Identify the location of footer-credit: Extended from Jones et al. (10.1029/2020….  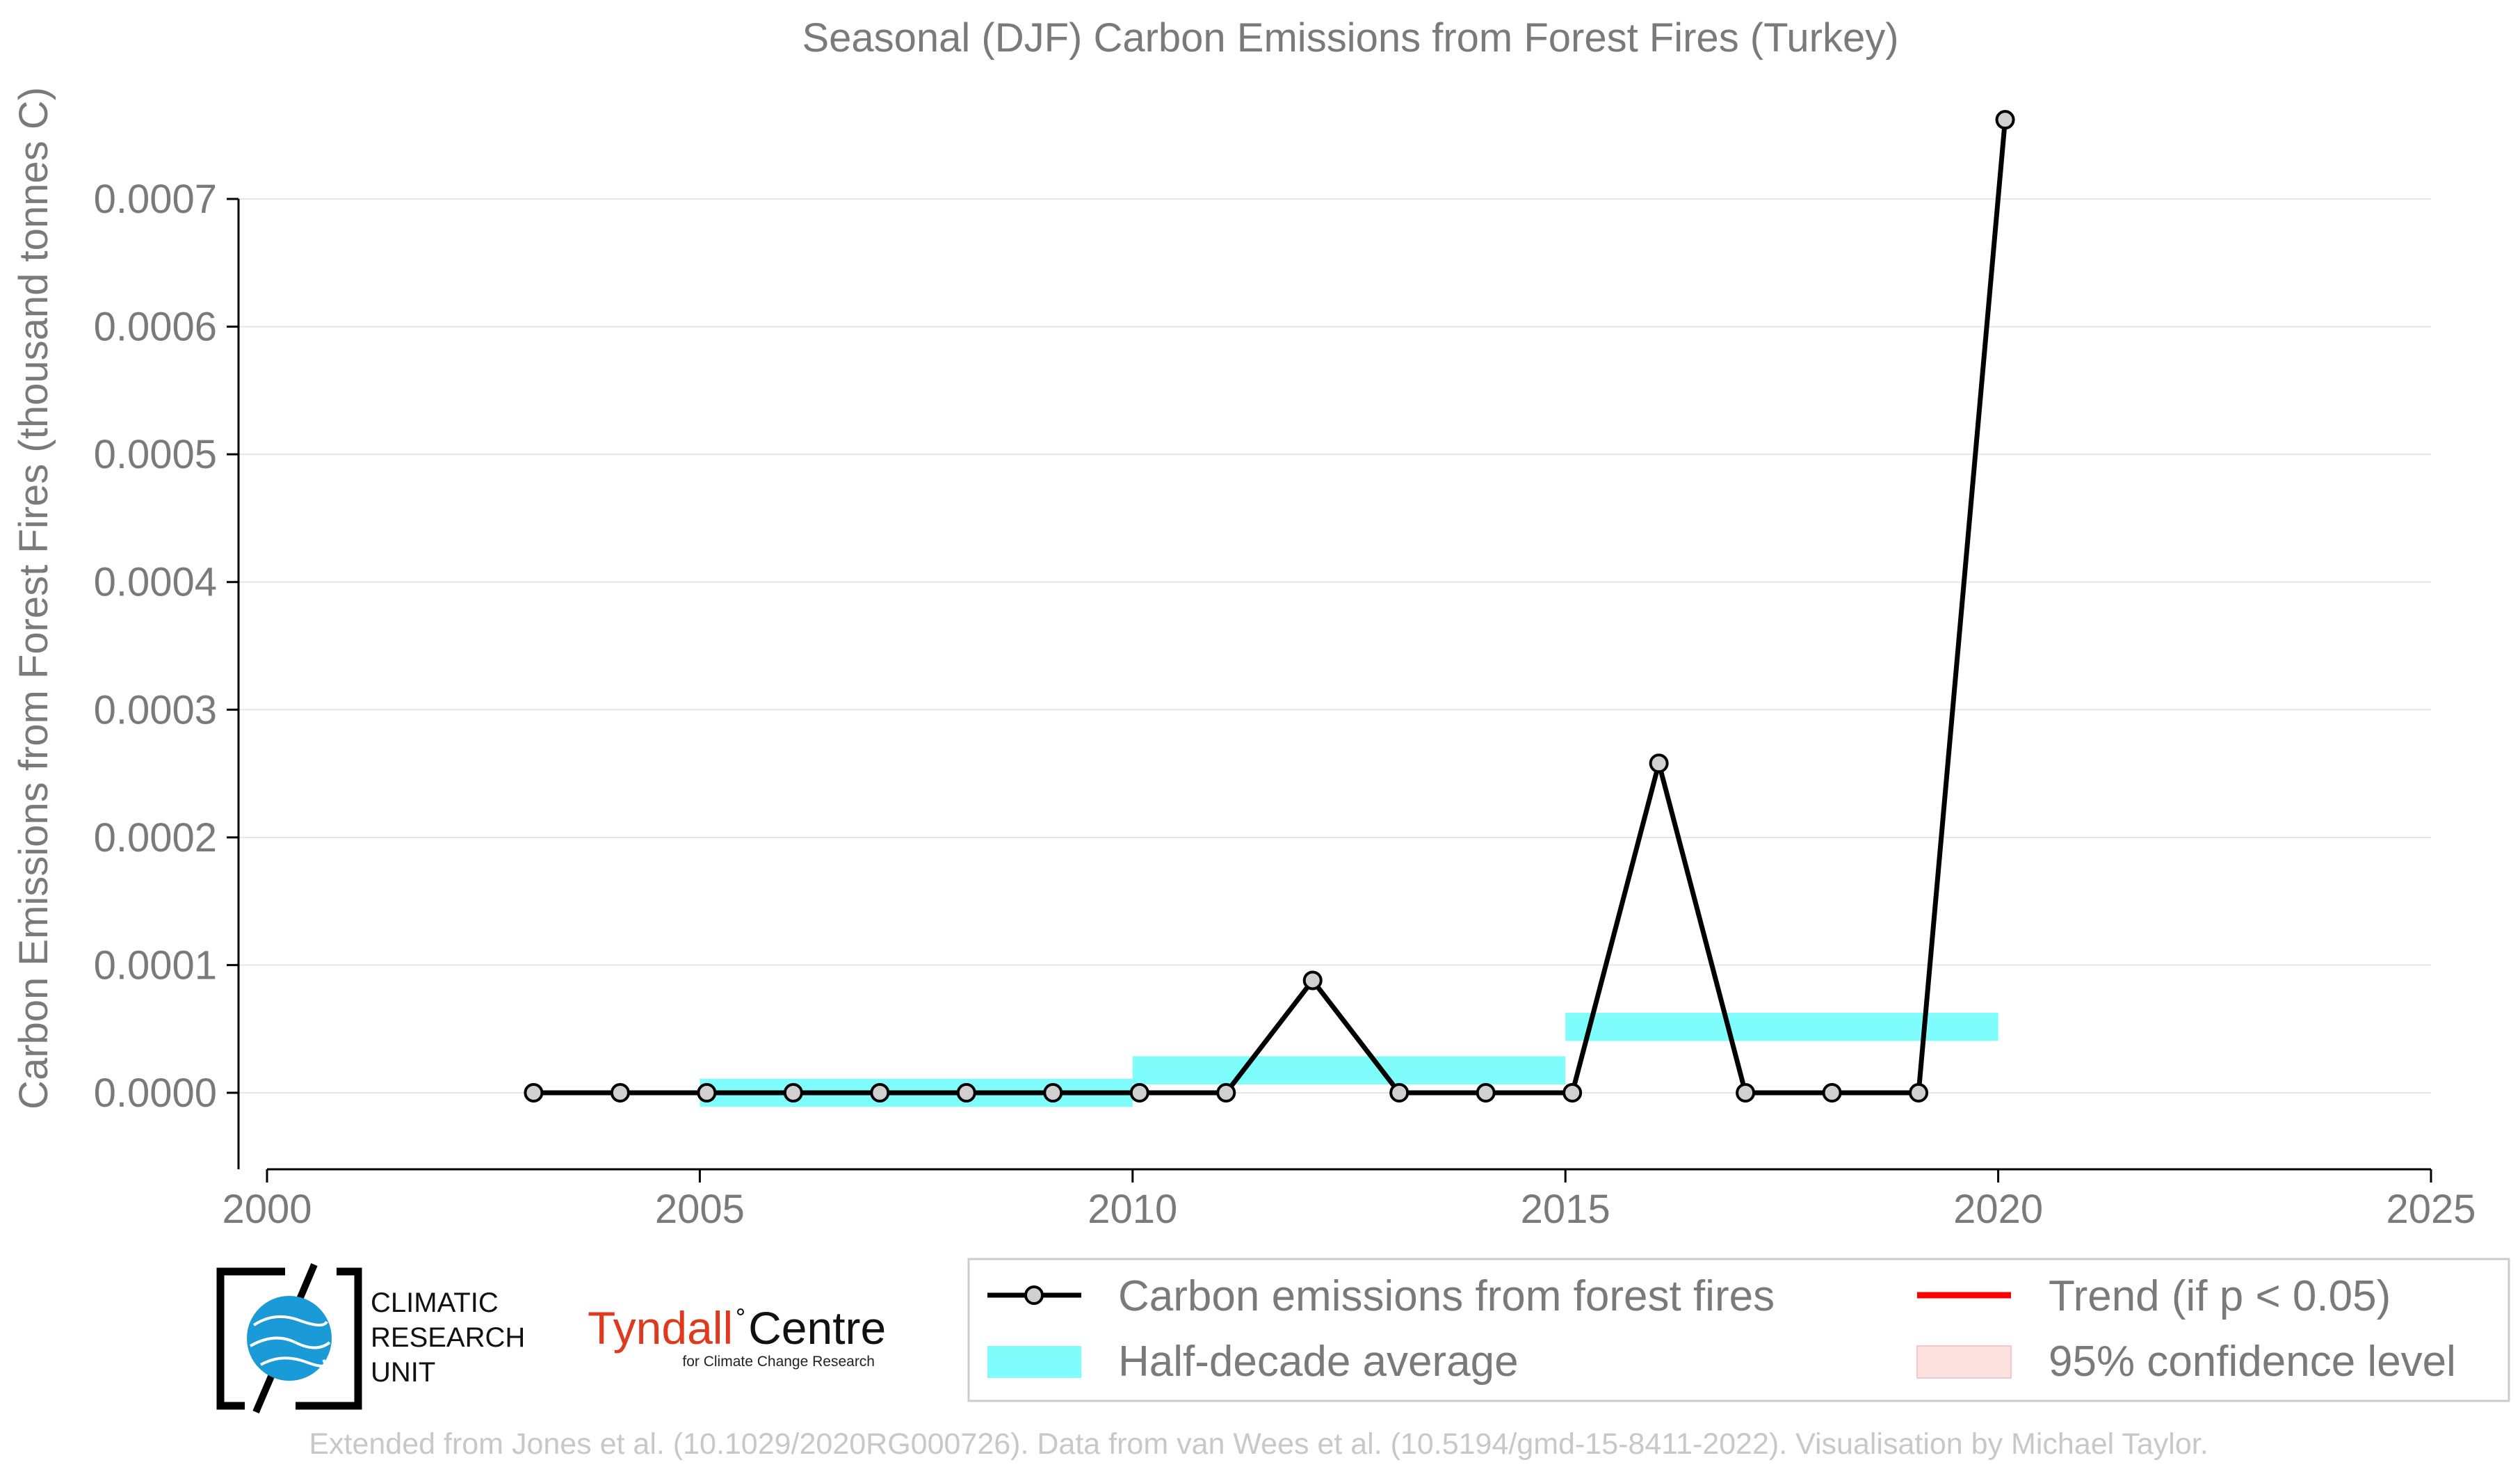
(1258, 1444).